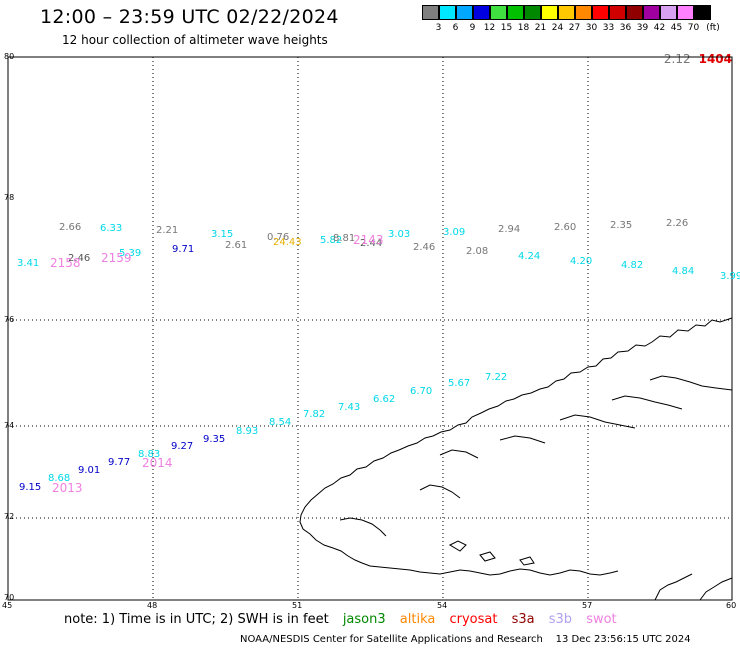  What do you see at coordinates (89, 470) in the screenshot?
I see `wave-height-value: 9.01` at bounding box center [89, 470].